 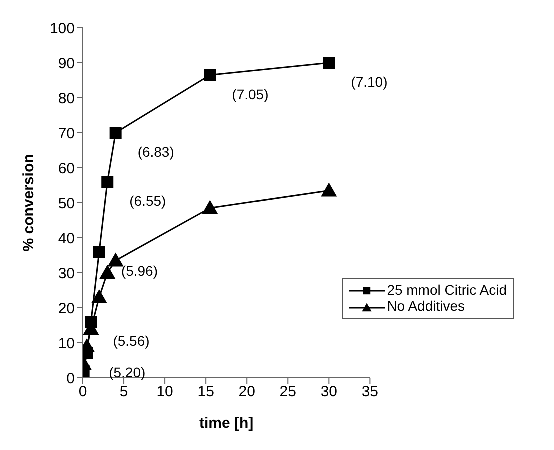 What do you see at coordinates (29, 203) in the screenshot?
I see `y-axis-title: % conversion` at bounding box center [29, 203].